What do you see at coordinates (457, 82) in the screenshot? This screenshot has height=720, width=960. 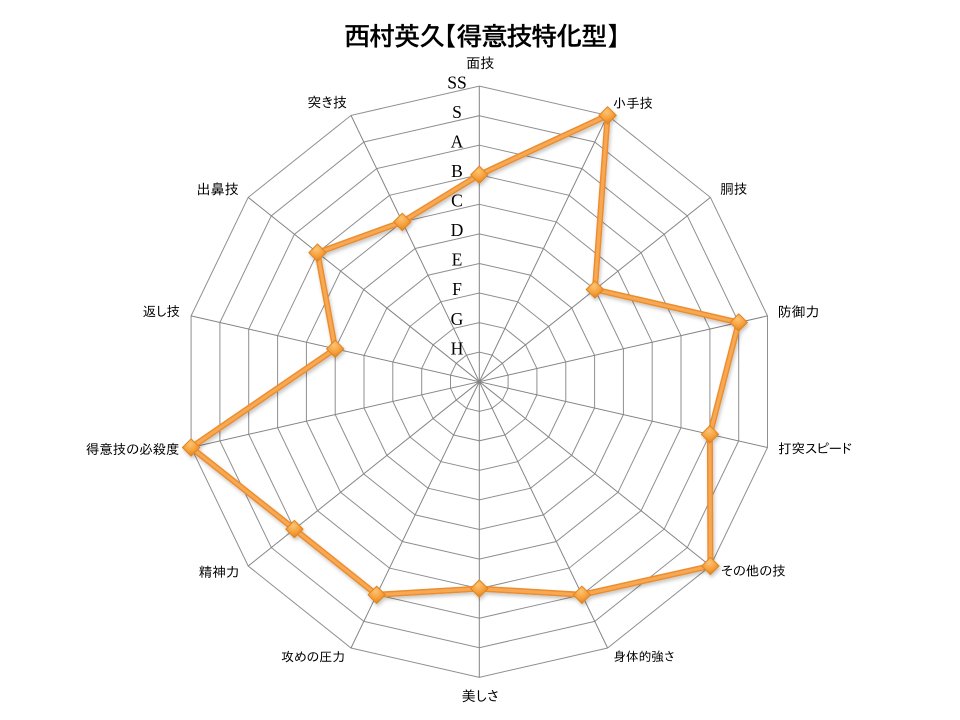 I see `svg-text: SS` at bounding box center [457, 82].